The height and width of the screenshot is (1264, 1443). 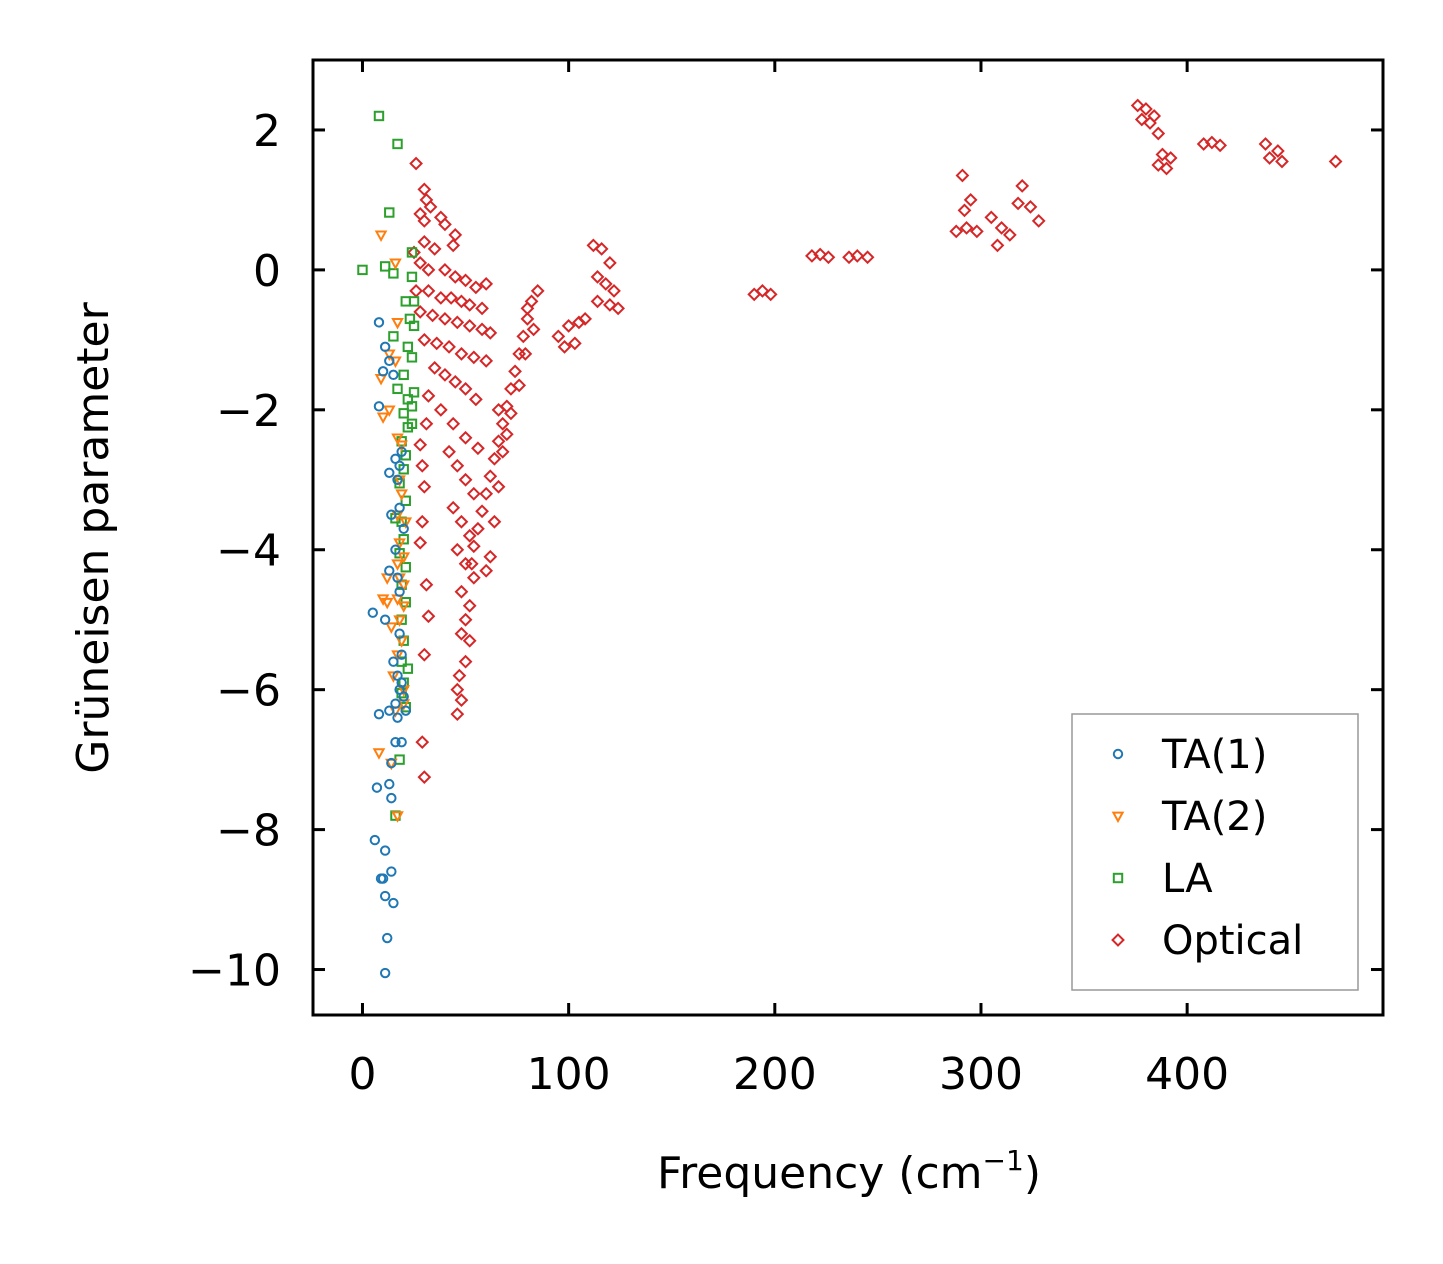 What do you see at coordinates (267, 131) in the screenshot?
I see `y-tick-label: 2` at bounding box center [267, 131].